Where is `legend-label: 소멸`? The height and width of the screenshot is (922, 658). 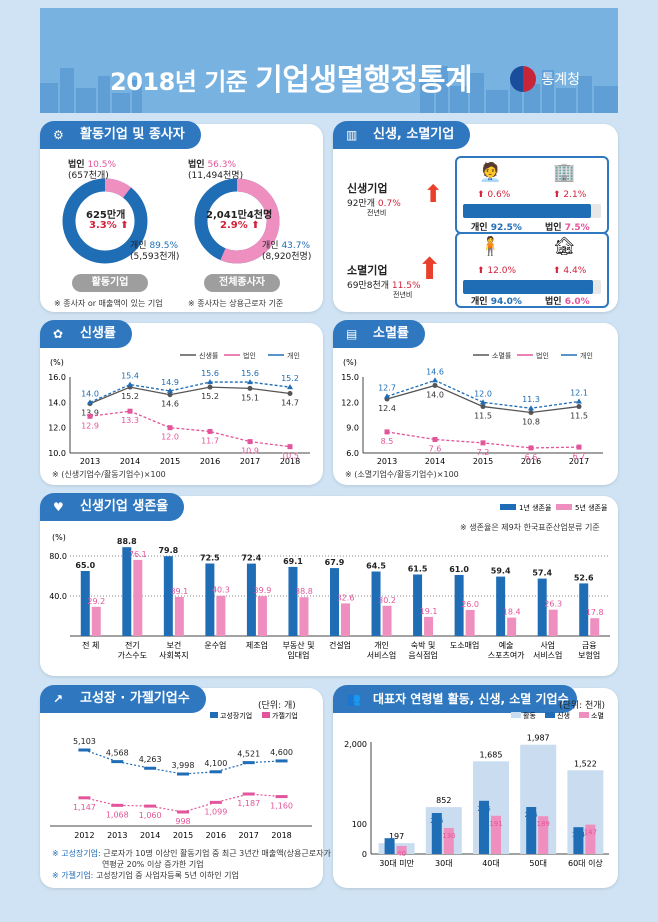
legend-label: 소멸 is located at coordinates (597, 716).